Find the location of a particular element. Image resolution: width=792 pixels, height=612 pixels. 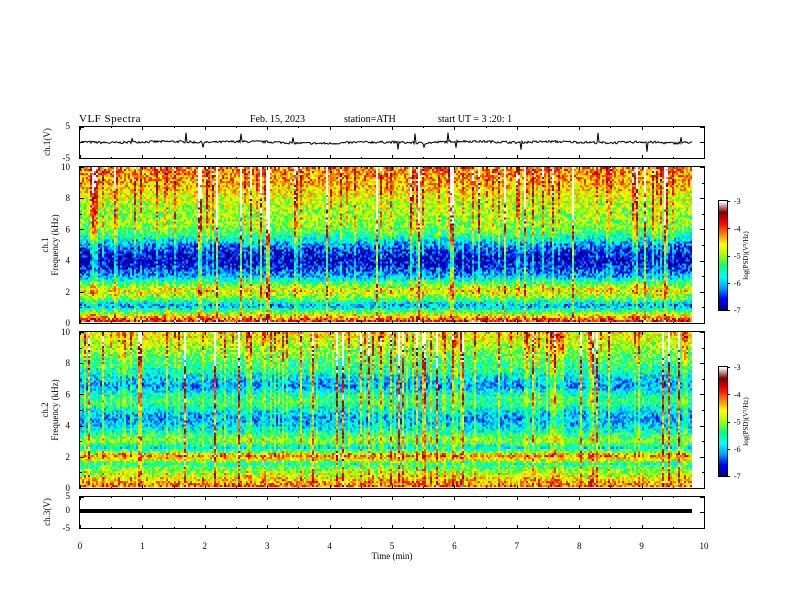

chart-title: VLF Spectra is located at coordinates (110, 119).